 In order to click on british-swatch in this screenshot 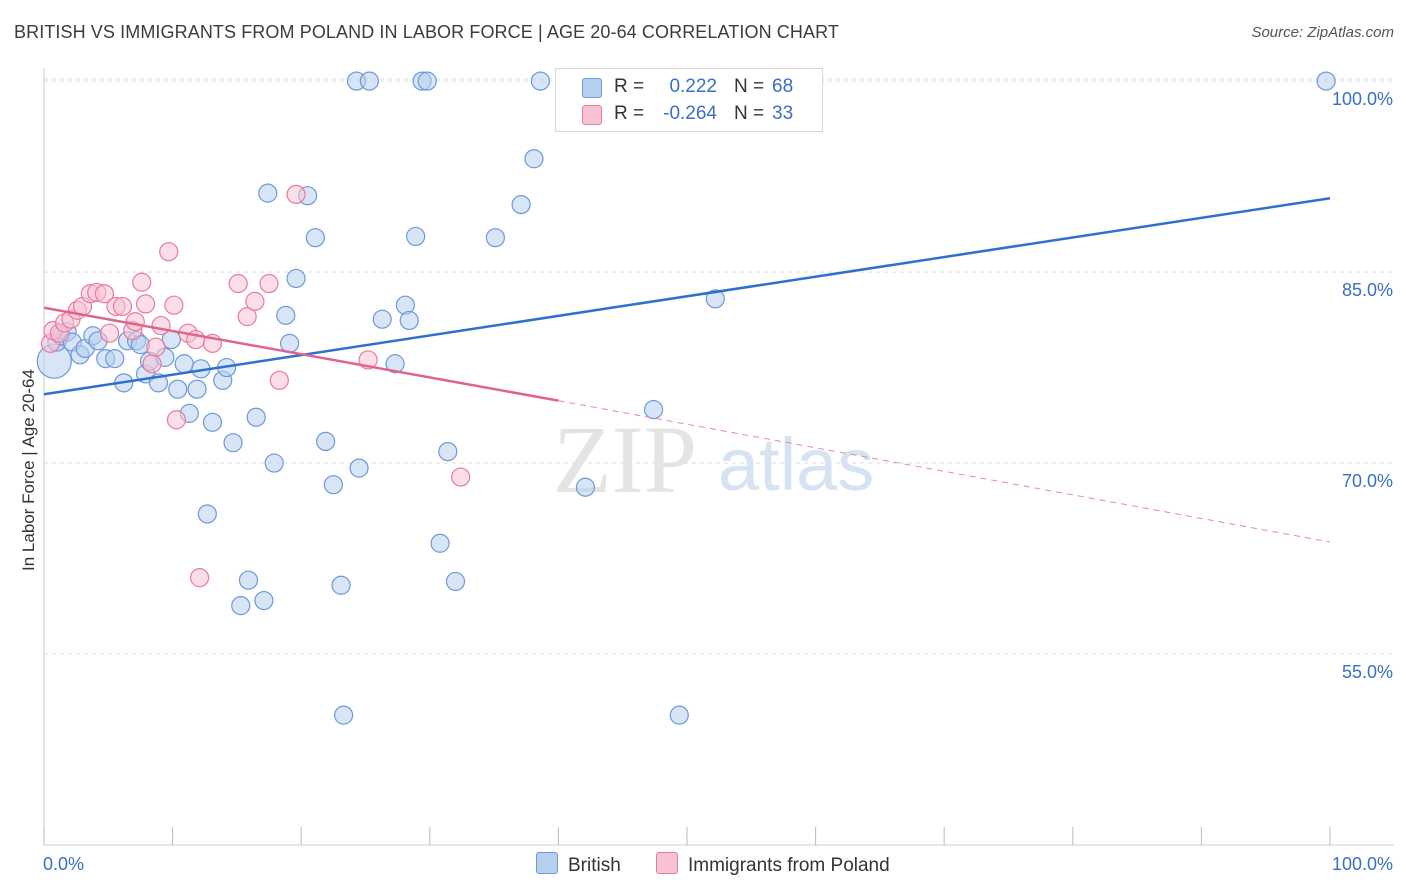, I will do `click(592, 88)`.